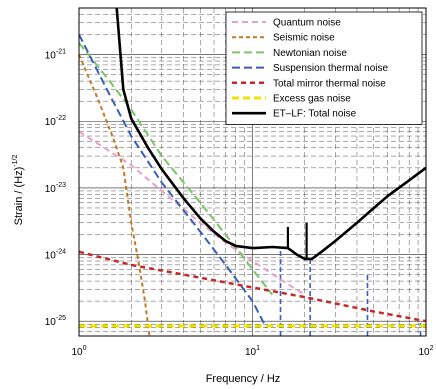 The height and width of the screenshot is (389, 436). Describe the element at coordinates (252, 351) in the screenshot. I see `x-tick-label: 10¹` at that location.